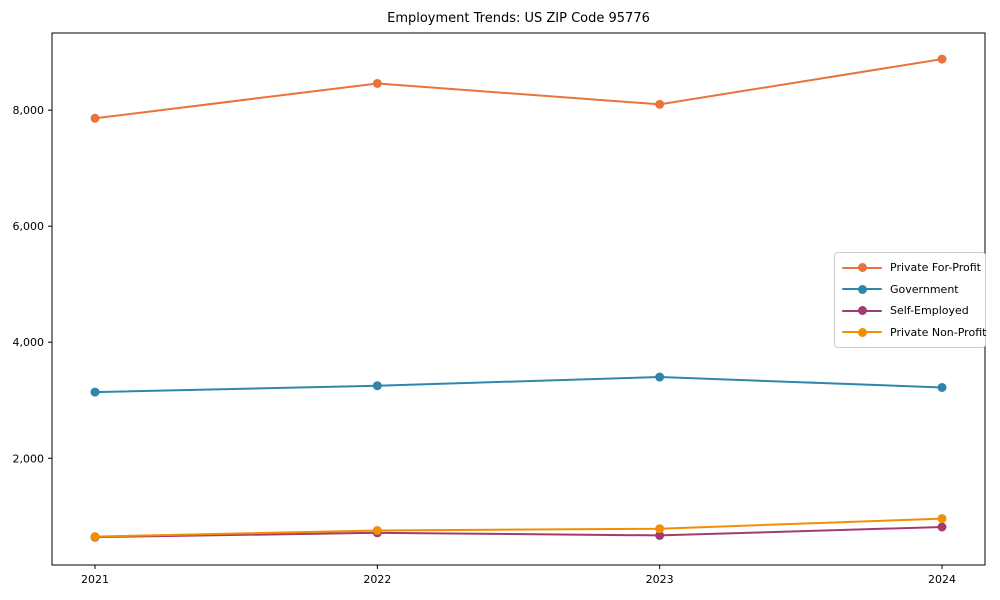  Describe the element at coordinates (660, 529) in the screenshot. I see `data-point-private-non-profit-2023` at that location.